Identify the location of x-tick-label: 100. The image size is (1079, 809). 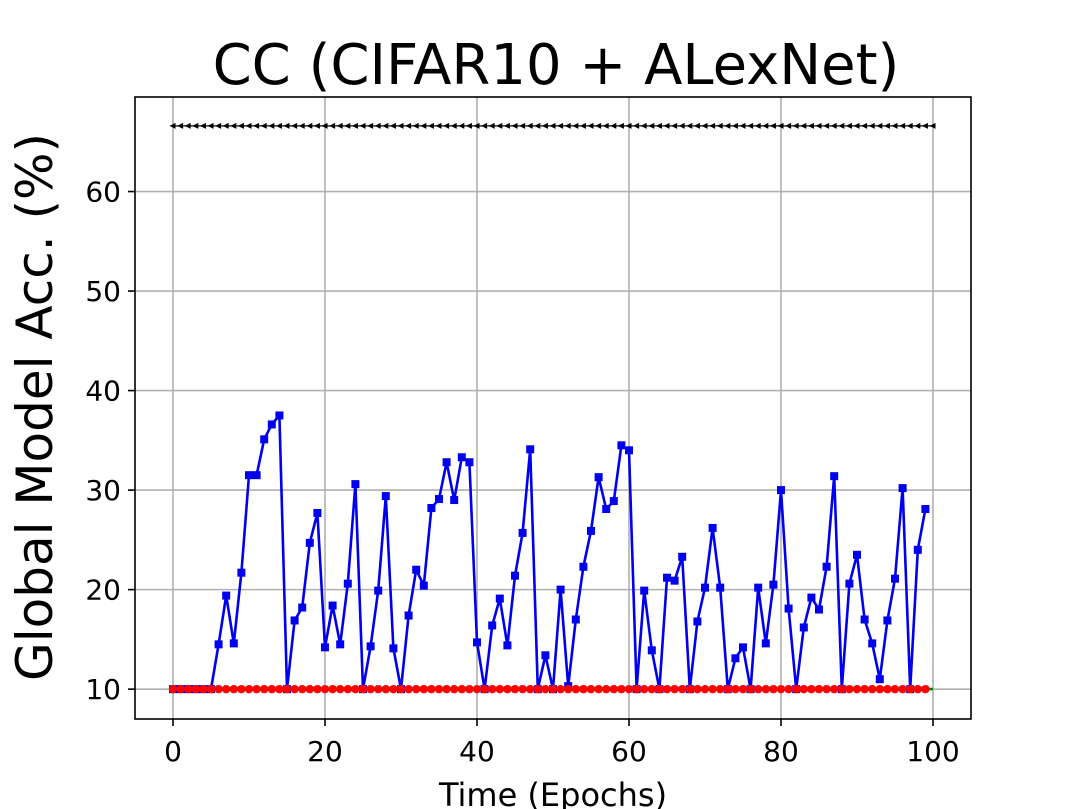
(932, 751).